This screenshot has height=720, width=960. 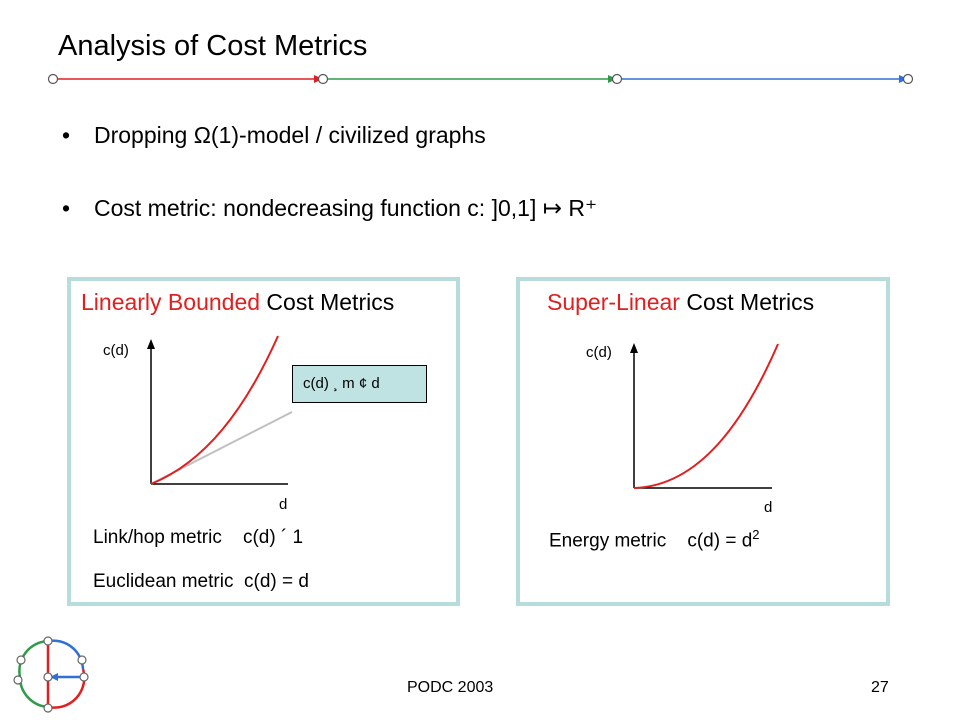 I want to click on left-chart, so click(x=220, y=410).